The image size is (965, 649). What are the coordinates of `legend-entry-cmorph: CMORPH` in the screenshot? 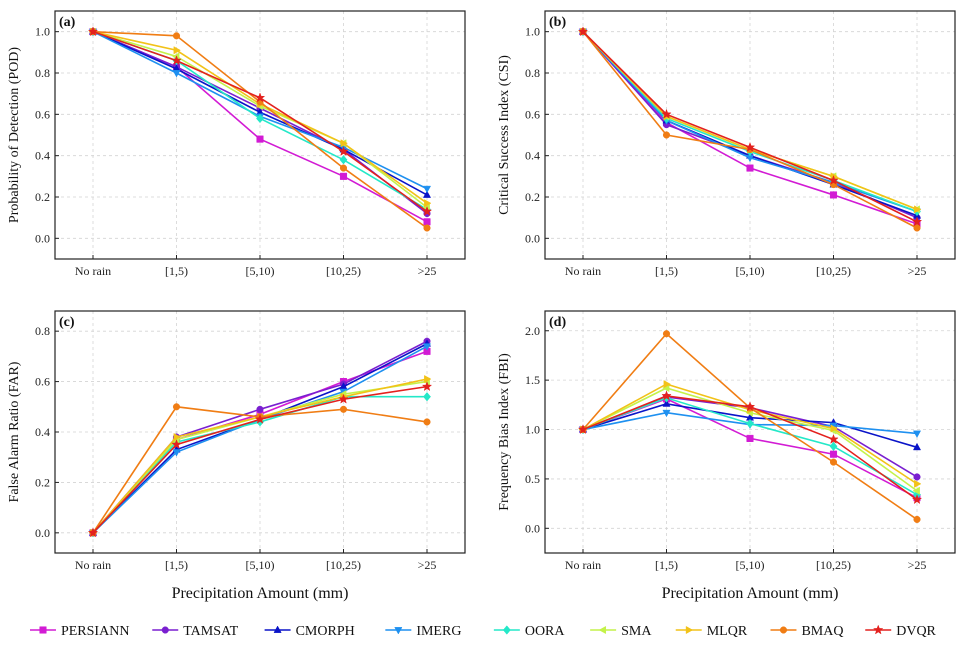 It's located at (309, 631).